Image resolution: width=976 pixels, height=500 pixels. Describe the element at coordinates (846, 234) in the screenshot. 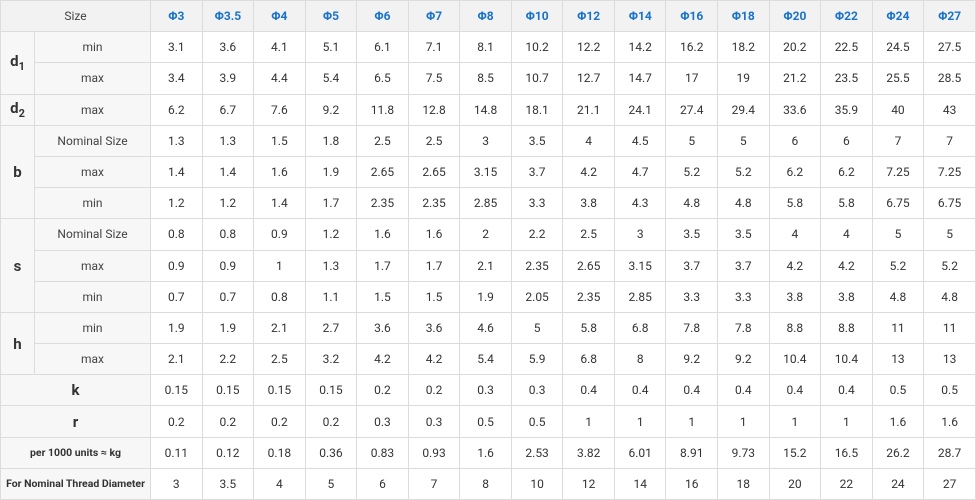

I see `value-cell: 4` at that location.